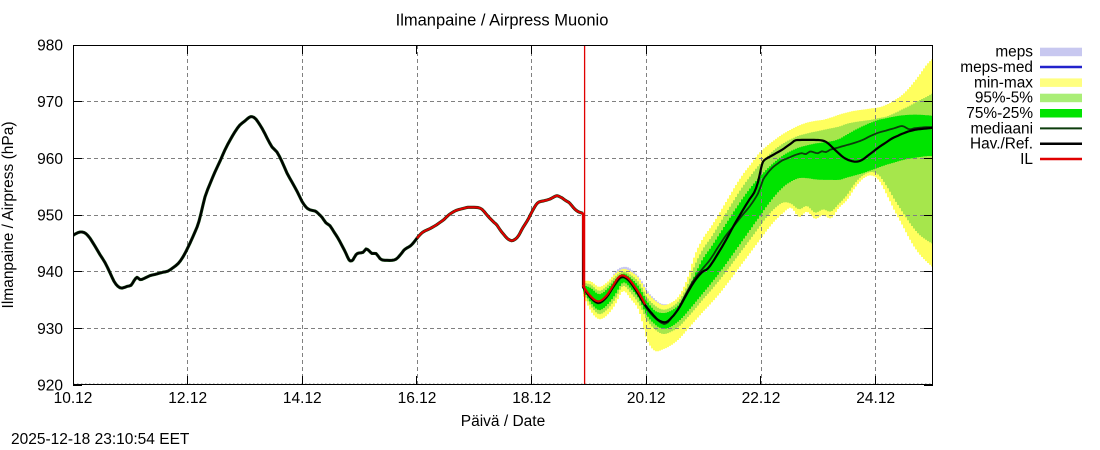 The image size is (1100, 450). I want to click on svg-text: 10.12, so click(73, 398).